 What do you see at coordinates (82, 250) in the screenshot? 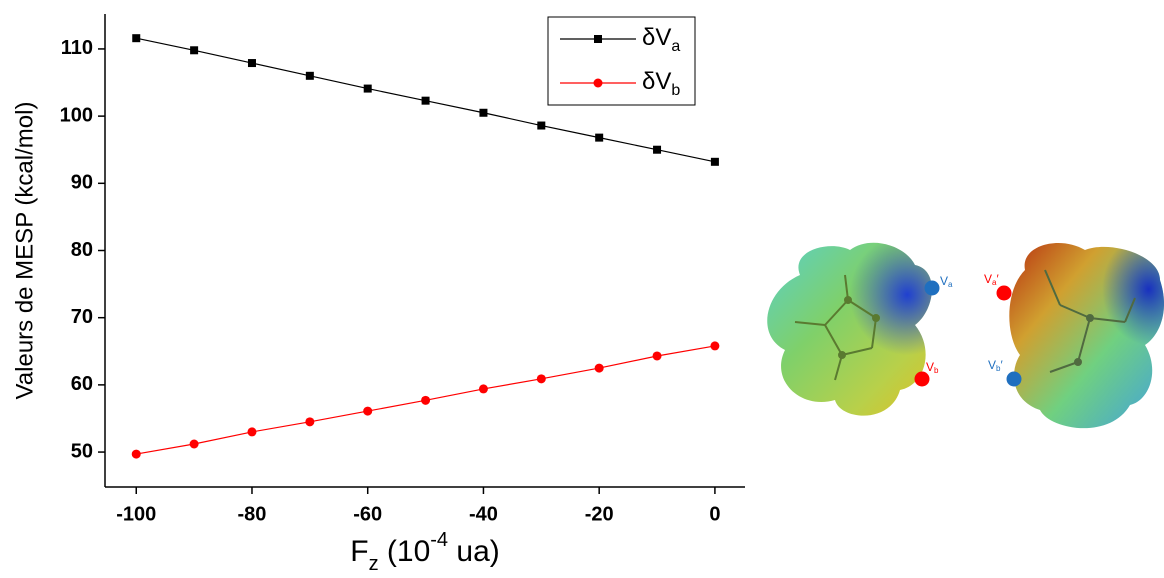
I see `y-tick-label: 80` at bounding box center [82, 250].